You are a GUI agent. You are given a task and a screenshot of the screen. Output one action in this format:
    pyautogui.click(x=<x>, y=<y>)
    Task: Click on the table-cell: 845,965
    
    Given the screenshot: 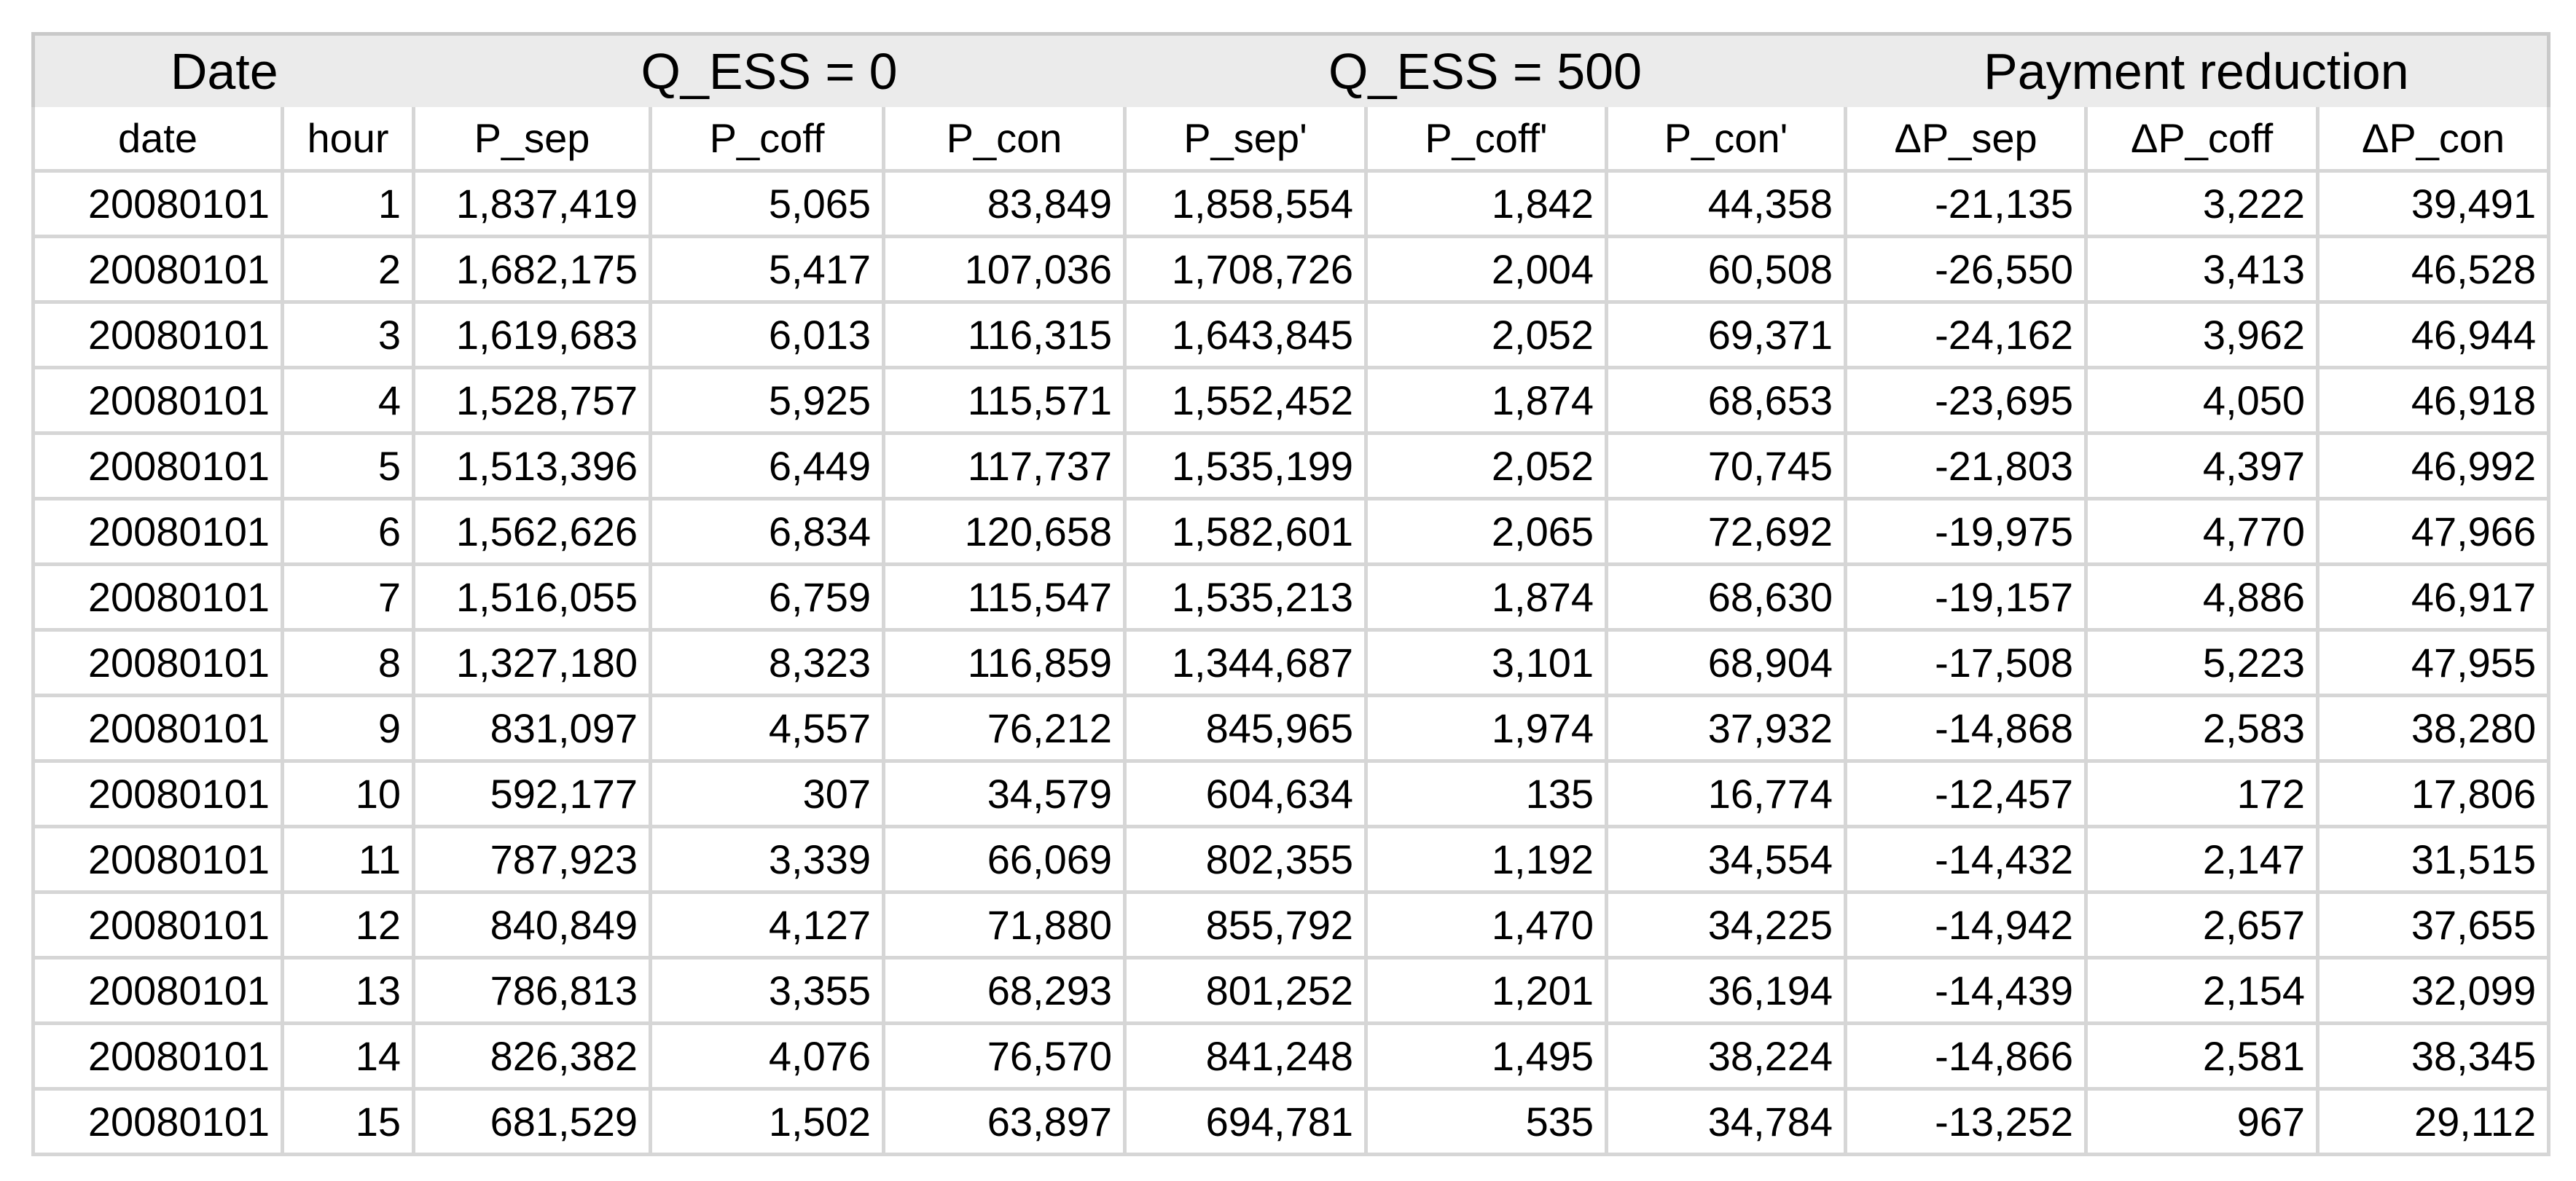 What is the action you would take?
    pyautogui.click(x=1246, y=728)
    